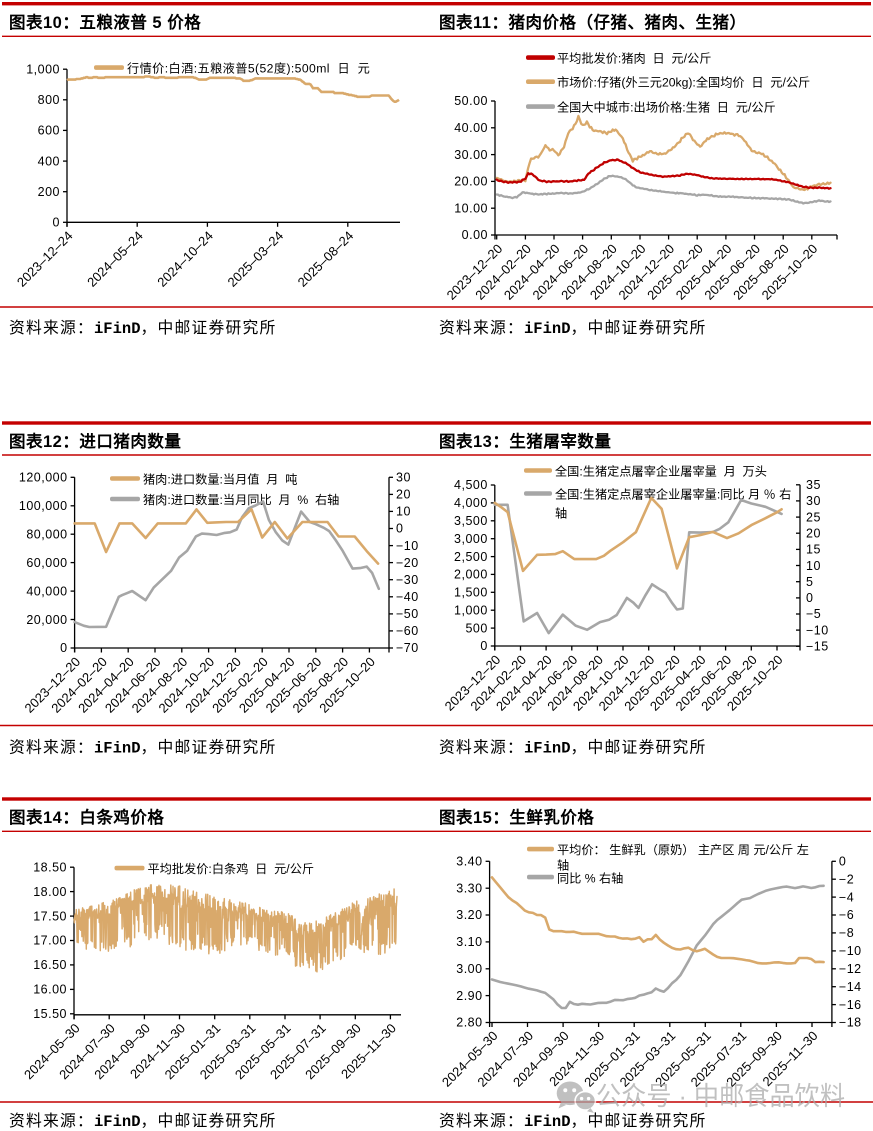 This screenshot has width=873, height=1131. Describe the element at coordinates (469, 862) in the screenshot. I see `svg-text: 3.40` at that location.